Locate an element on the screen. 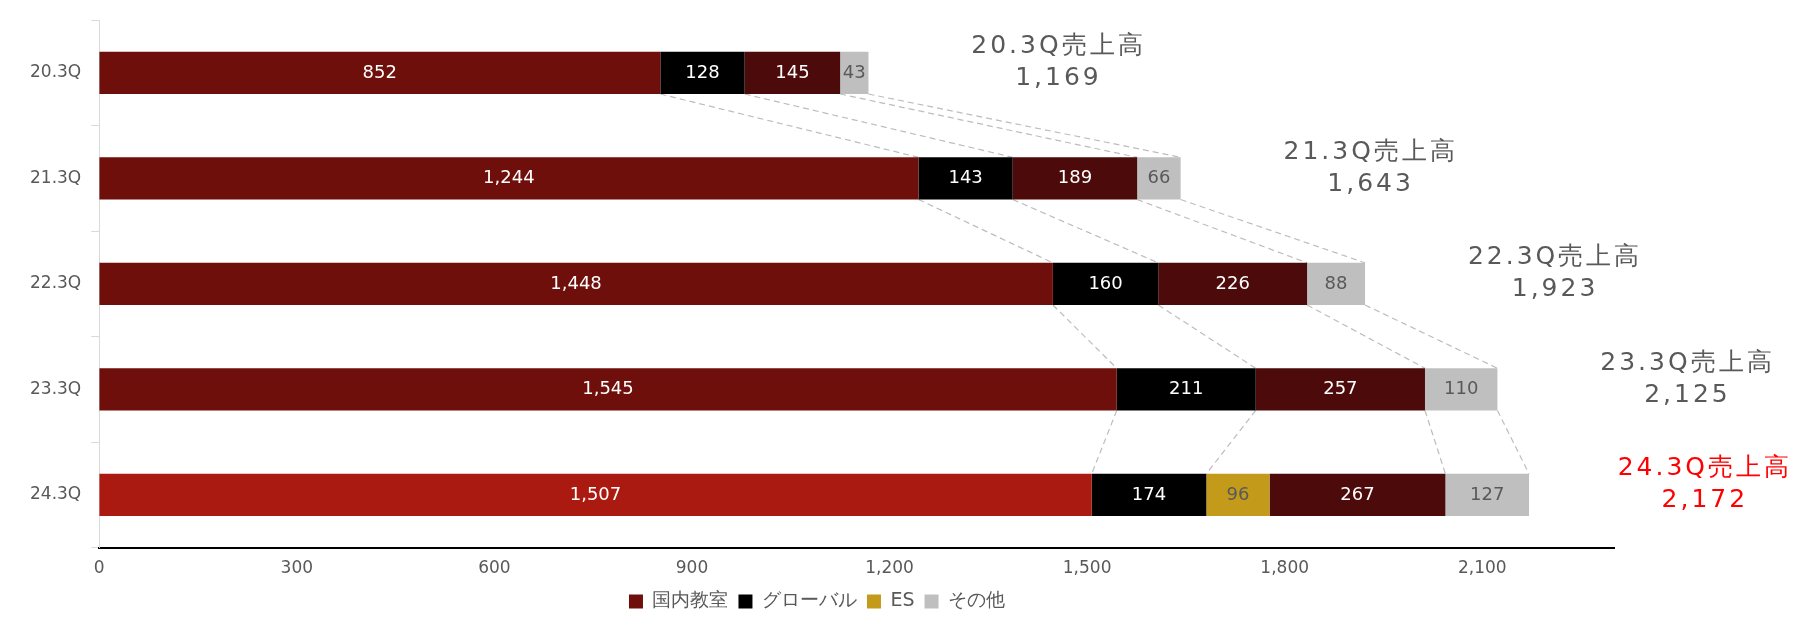  legend-label: 国内教室 is located at coordinates (690, 599).